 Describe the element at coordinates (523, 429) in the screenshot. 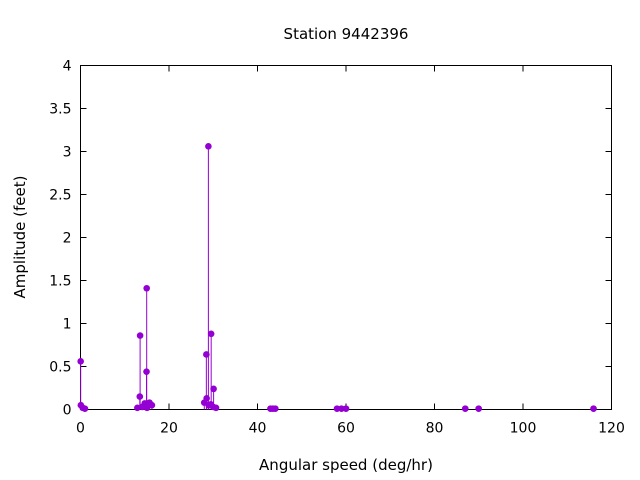

I see `x-tick-label: 100` at that location.